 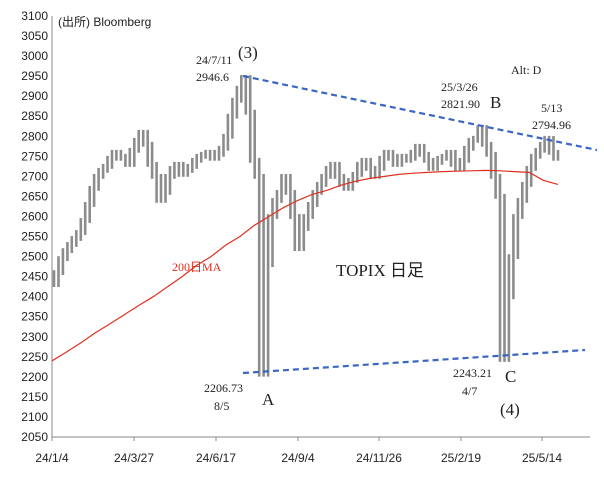 I want to click on y-tick-label: 3050, so click(x=34, y=36).